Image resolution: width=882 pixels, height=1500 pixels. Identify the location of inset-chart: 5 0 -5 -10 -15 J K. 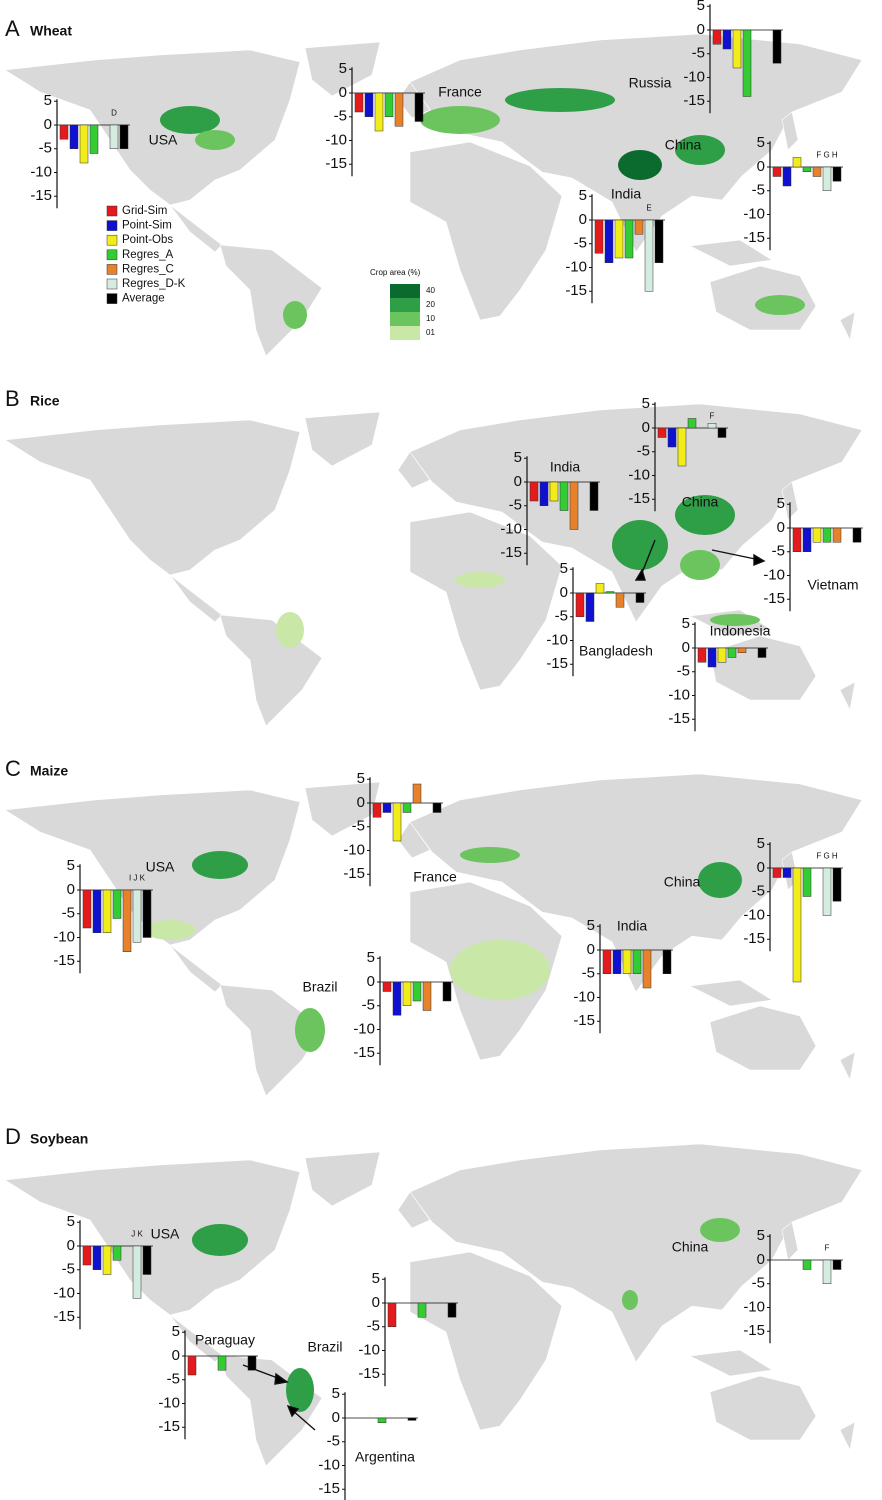
(103, 1271).